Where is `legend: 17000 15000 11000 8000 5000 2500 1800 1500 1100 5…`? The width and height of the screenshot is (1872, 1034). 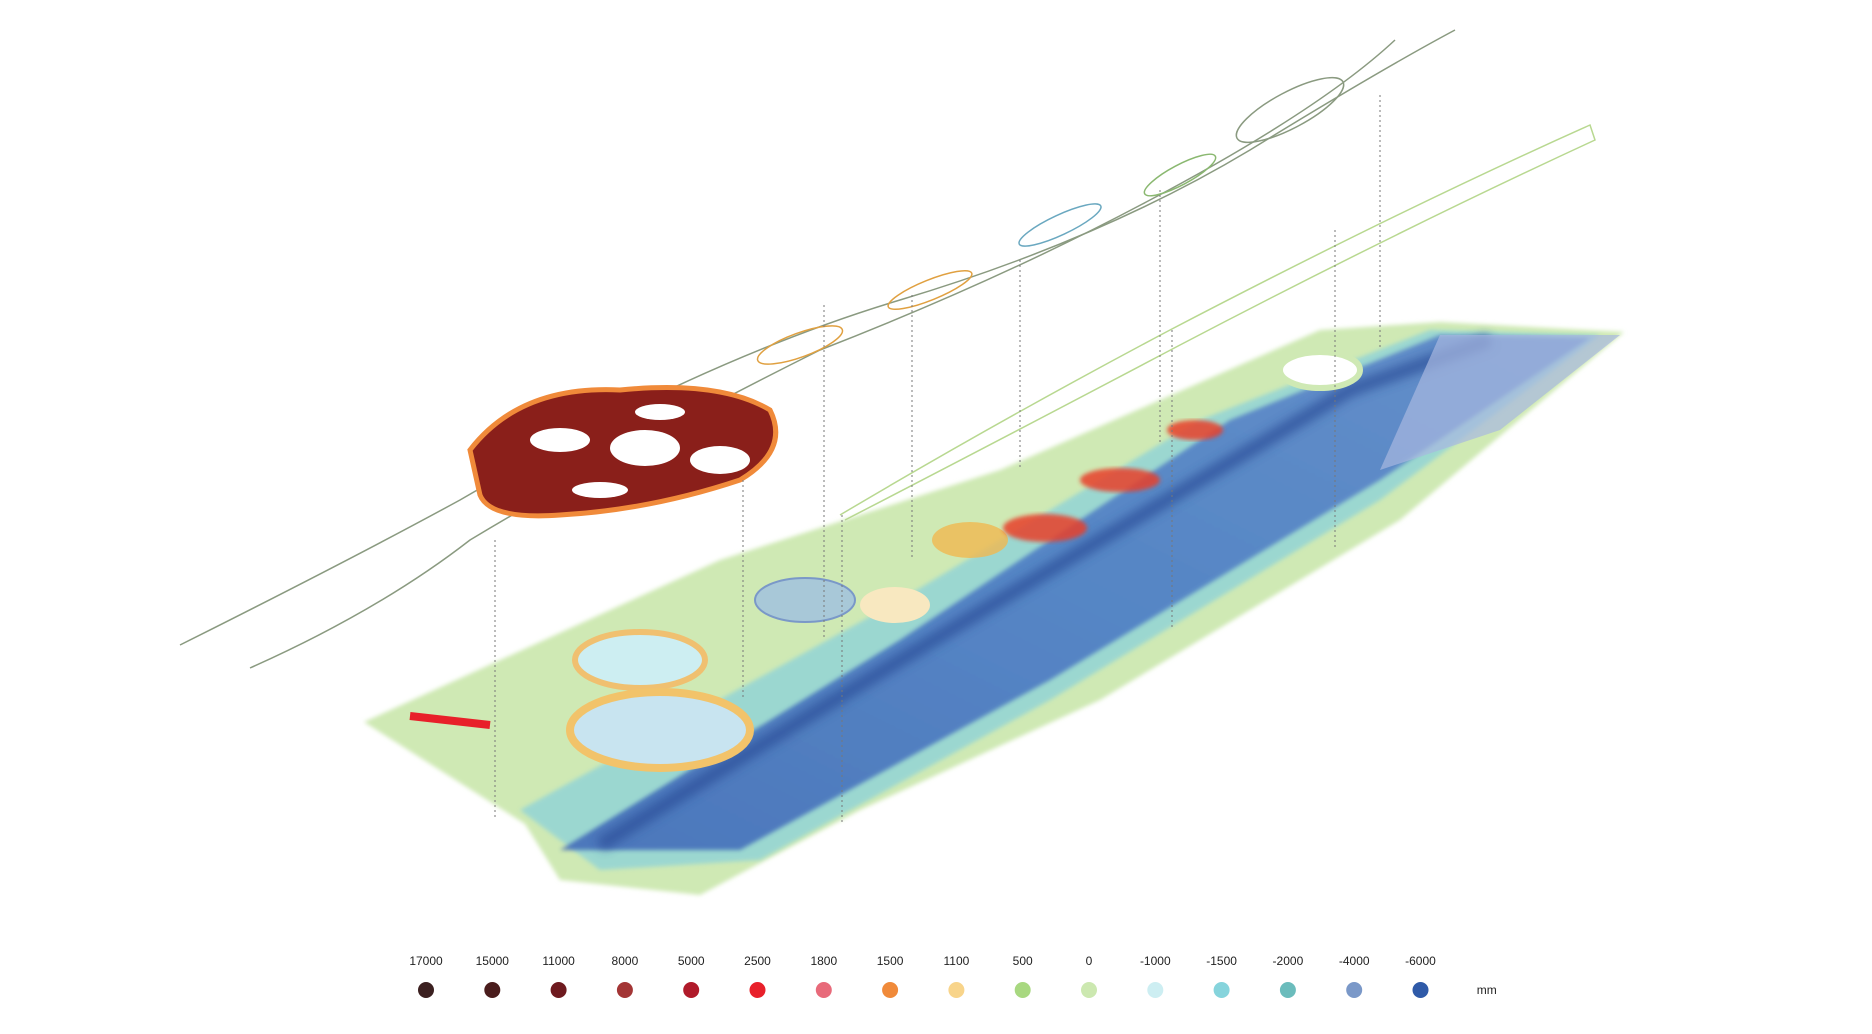
legend: 17000 15000 11000 8000 5000 2500 1800 1500 1100 5… is located at coordinates (953, 976).